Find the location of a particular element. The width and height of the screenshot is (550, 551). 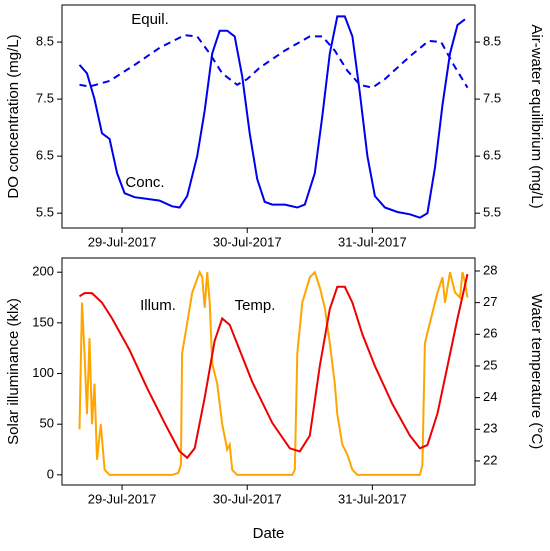

y2-tick-label: 22 is located at coordinates (490, 459).